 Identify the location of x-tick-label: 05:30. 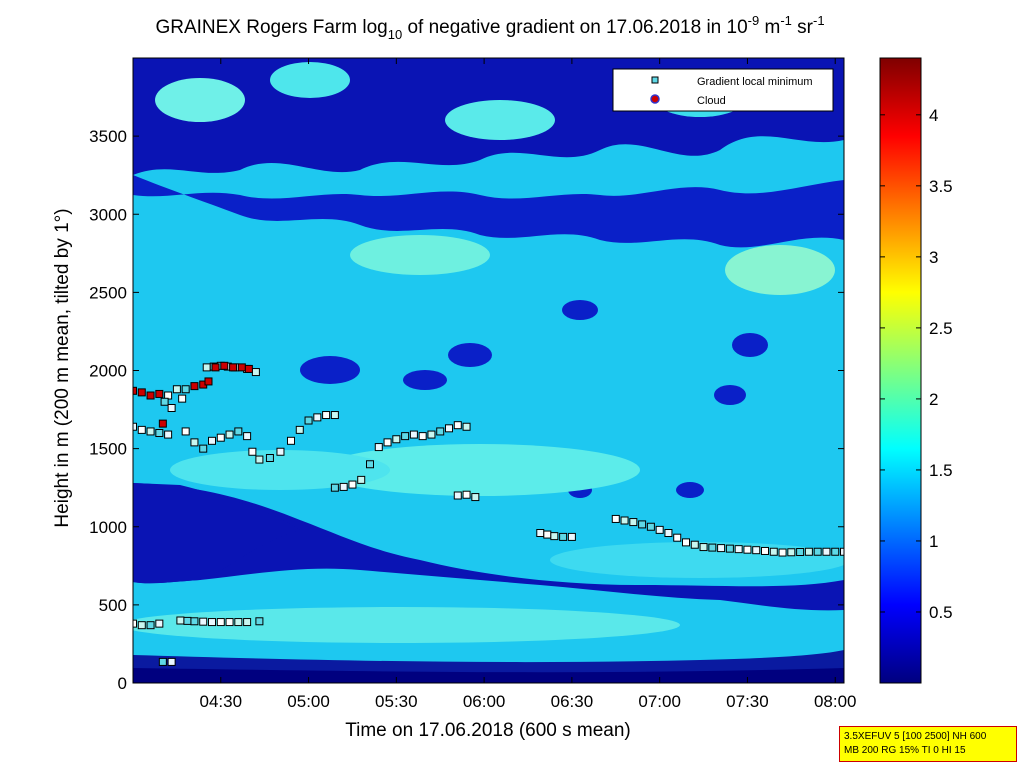
(396, 701).